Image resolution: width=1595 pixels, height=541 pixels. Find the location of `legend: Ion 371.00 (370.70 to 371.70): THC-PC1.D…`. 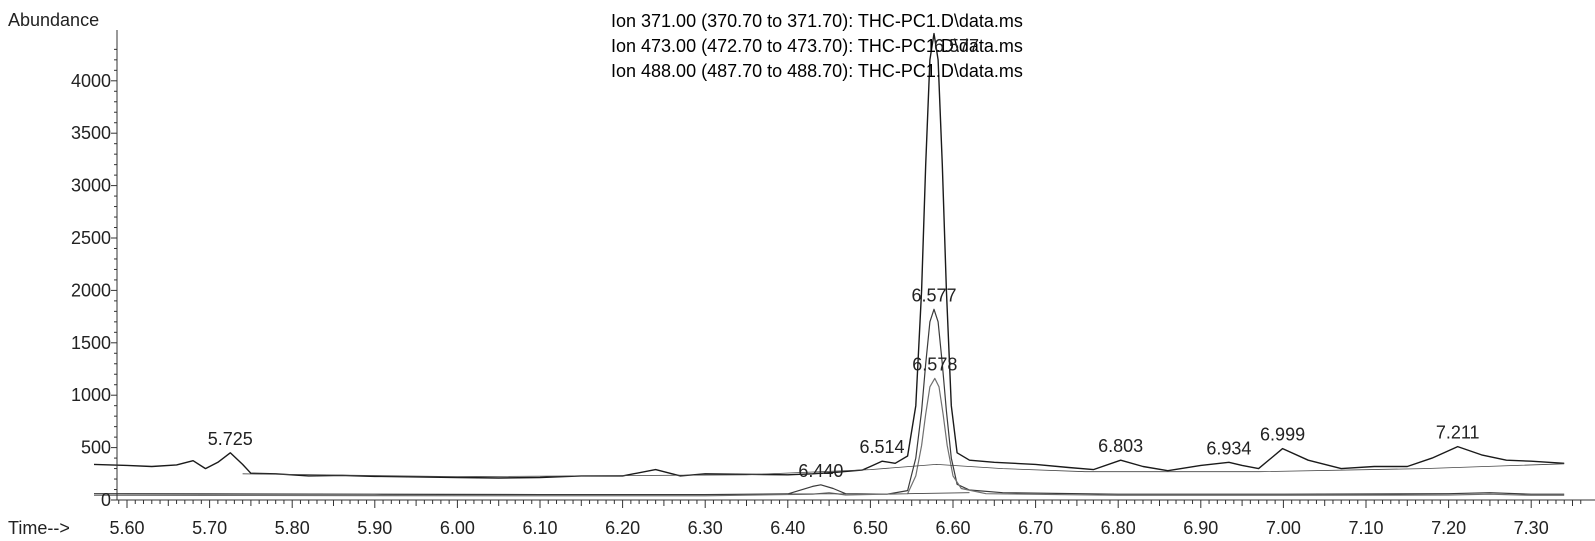

legend: Ion 371.00 (370.70 to 371.70): THC-PC1.D… is located at coordinates (817, 46).